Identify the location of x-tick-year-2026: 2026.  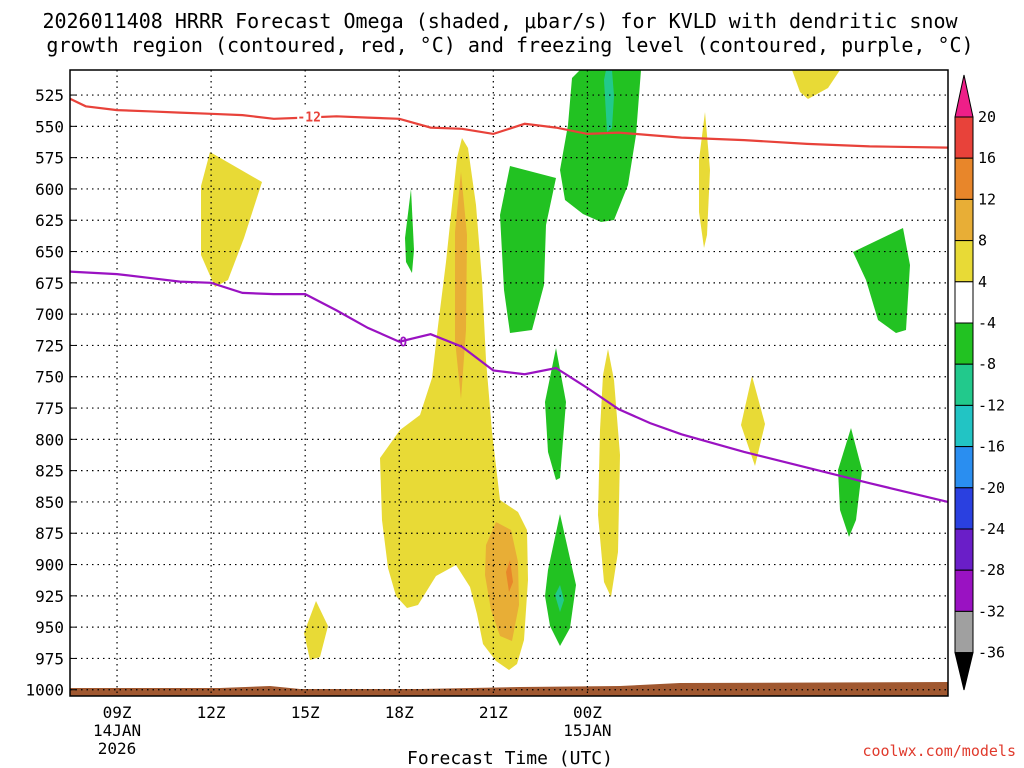
(117, 748).